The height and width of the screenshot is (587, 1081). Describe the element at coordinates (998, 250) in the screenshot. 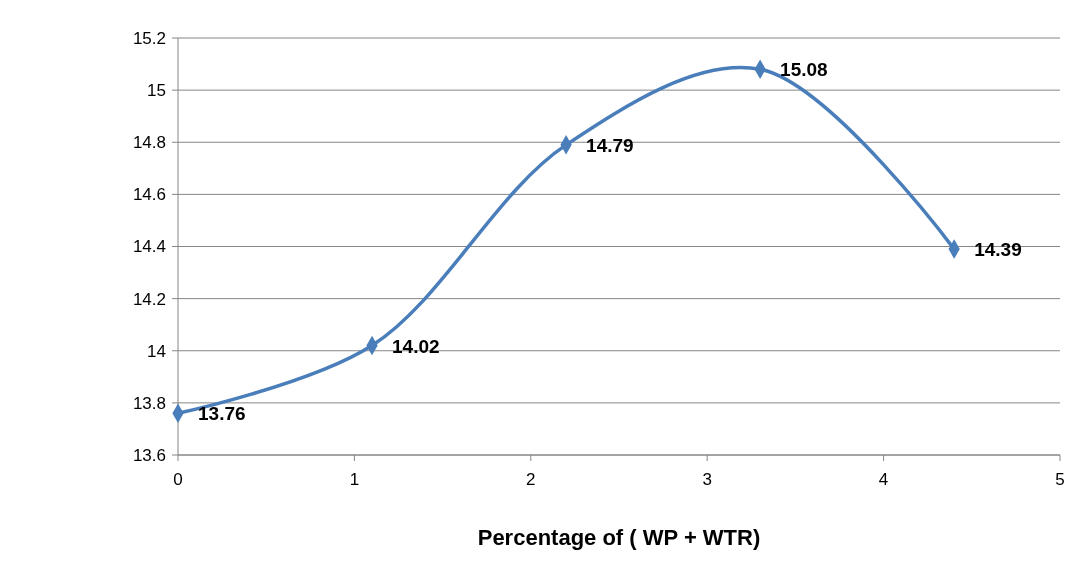

I see `data-label: 14.39` at that location.